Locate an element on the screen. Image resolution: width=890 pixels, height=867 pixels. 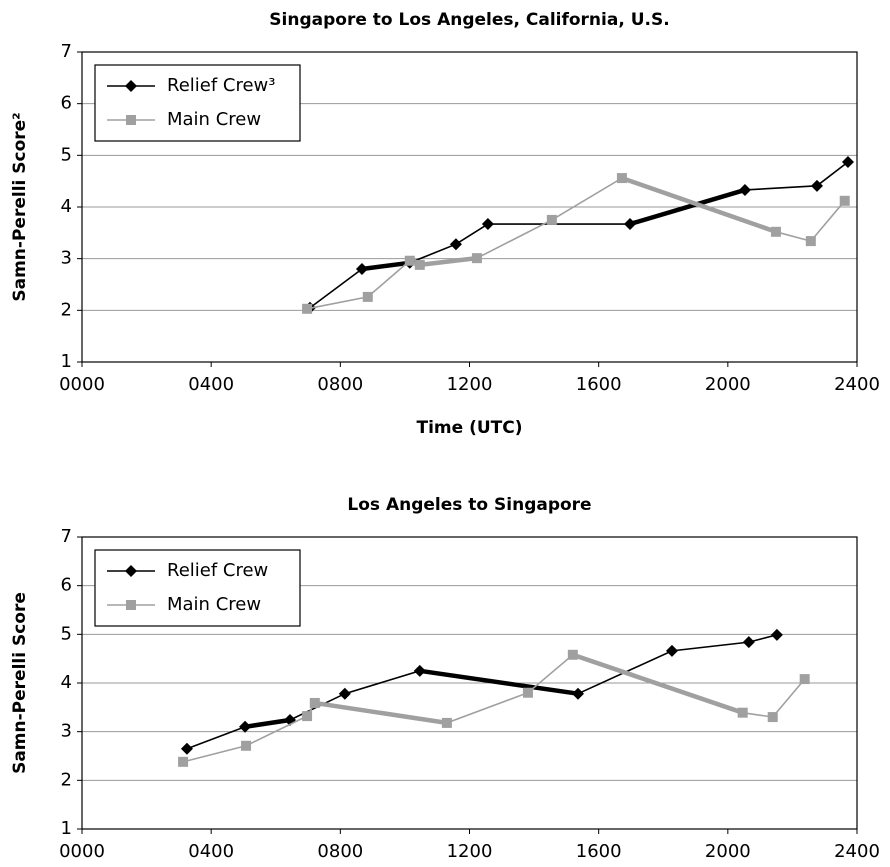
legend-label: Relief Crew is located at coordinates (217, 570).